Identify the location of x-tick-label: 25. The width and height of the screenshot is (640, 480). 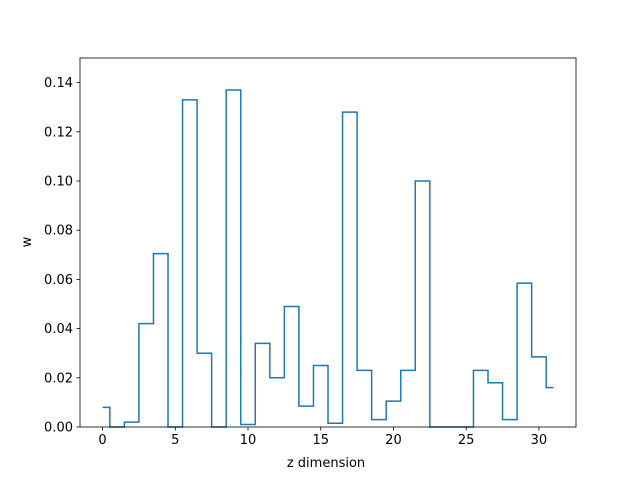
(466, 440).